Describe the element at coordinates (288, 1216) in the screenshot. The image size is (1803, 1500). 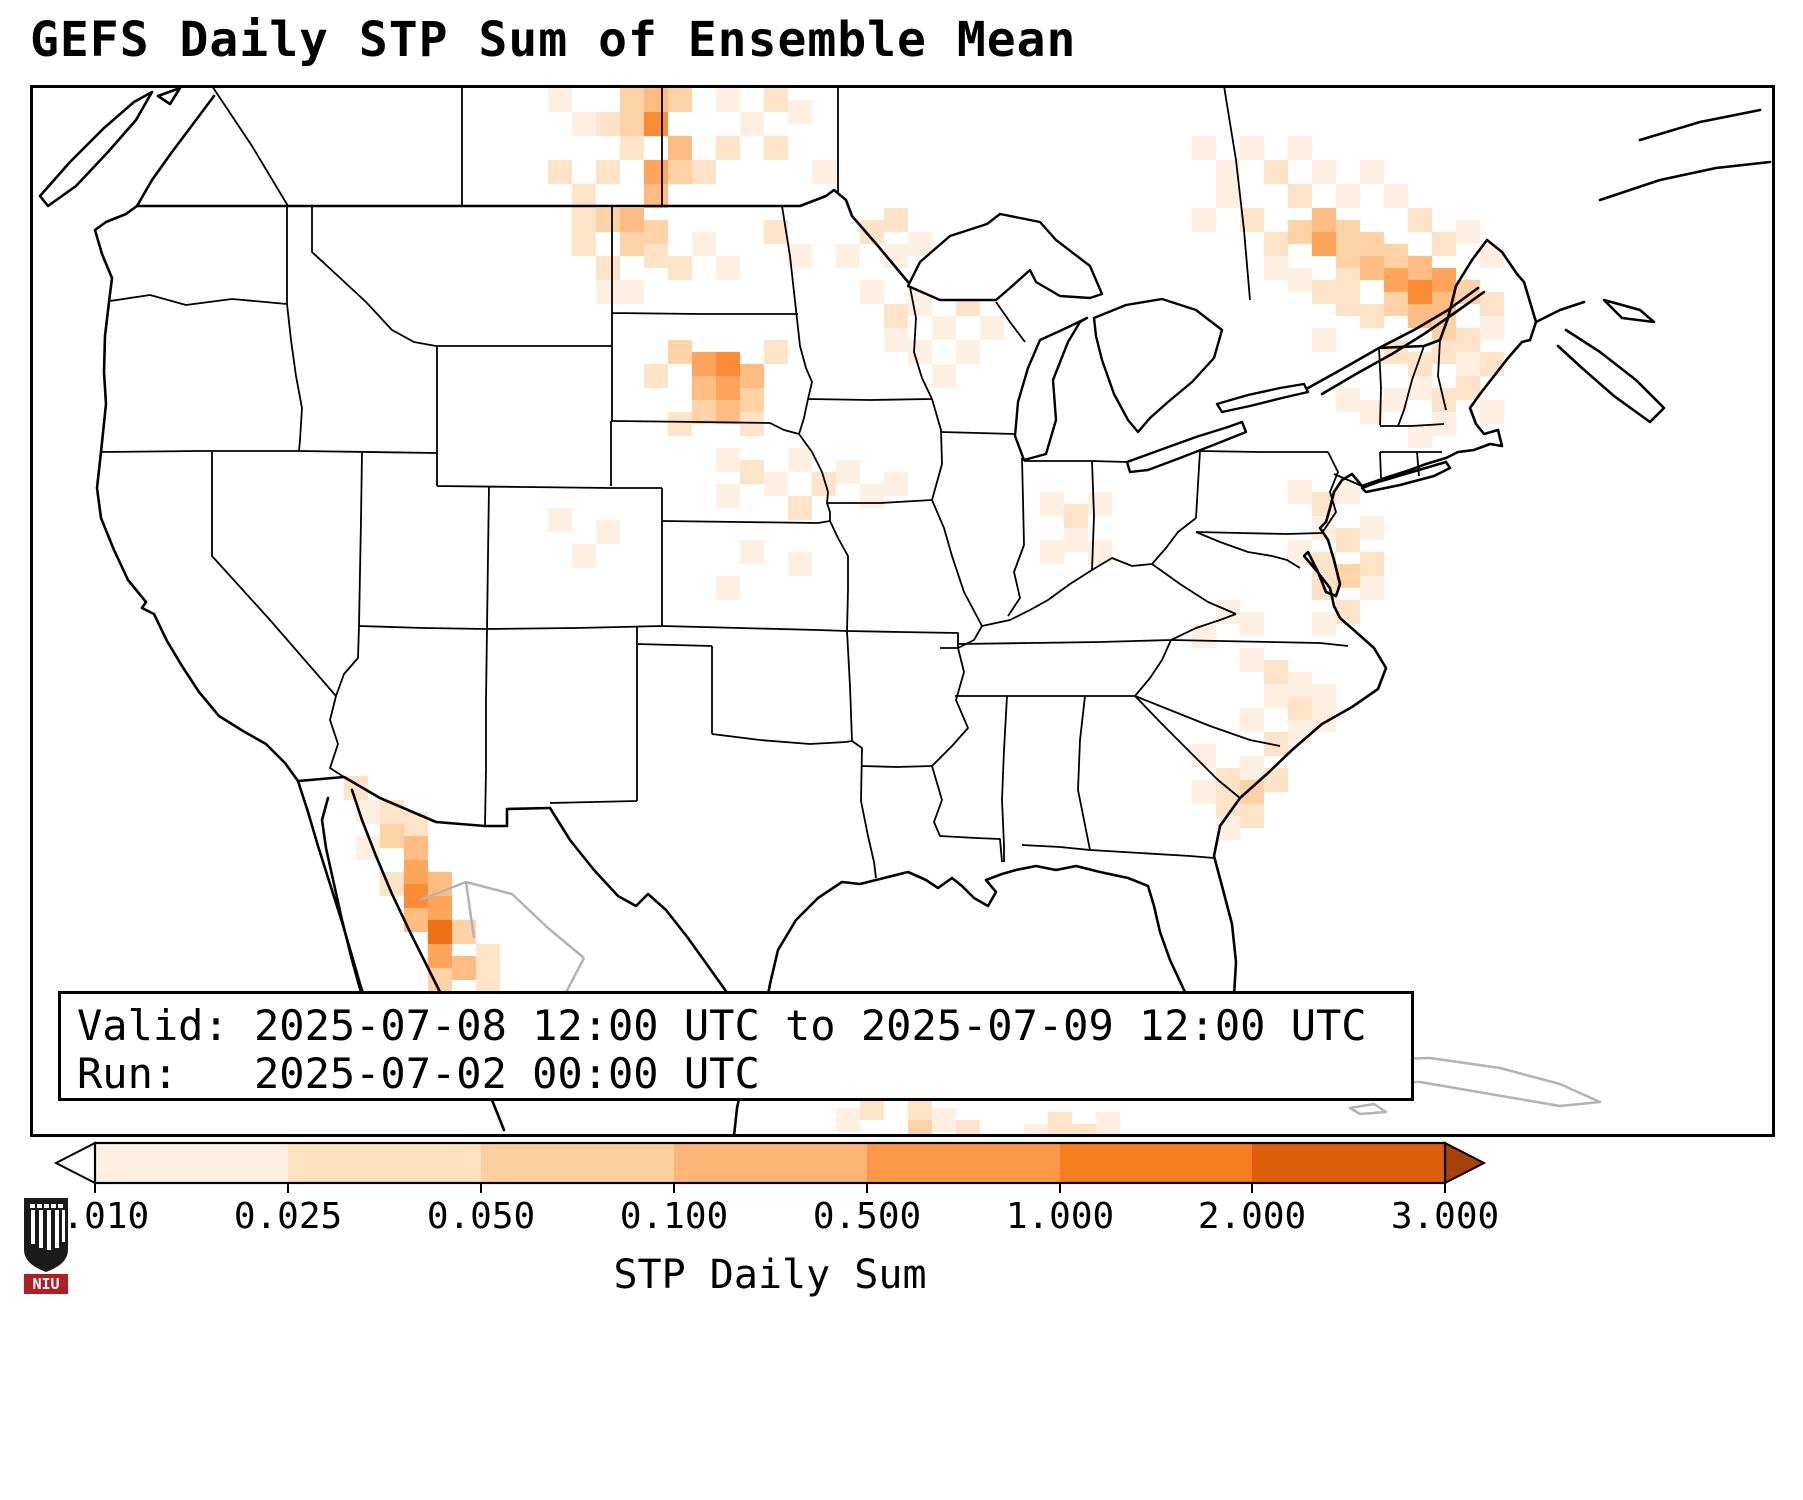
I see `tick-label-1: 0.025` at that location.